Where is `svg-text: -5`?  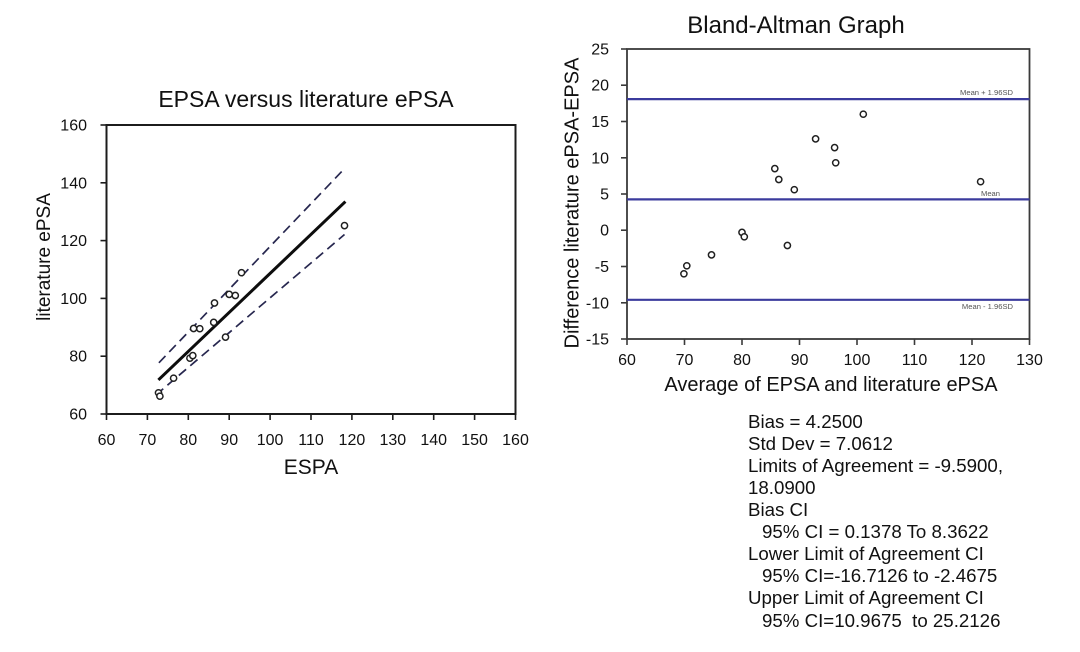
svg-text: -5 is located at coordinates (602, 267).